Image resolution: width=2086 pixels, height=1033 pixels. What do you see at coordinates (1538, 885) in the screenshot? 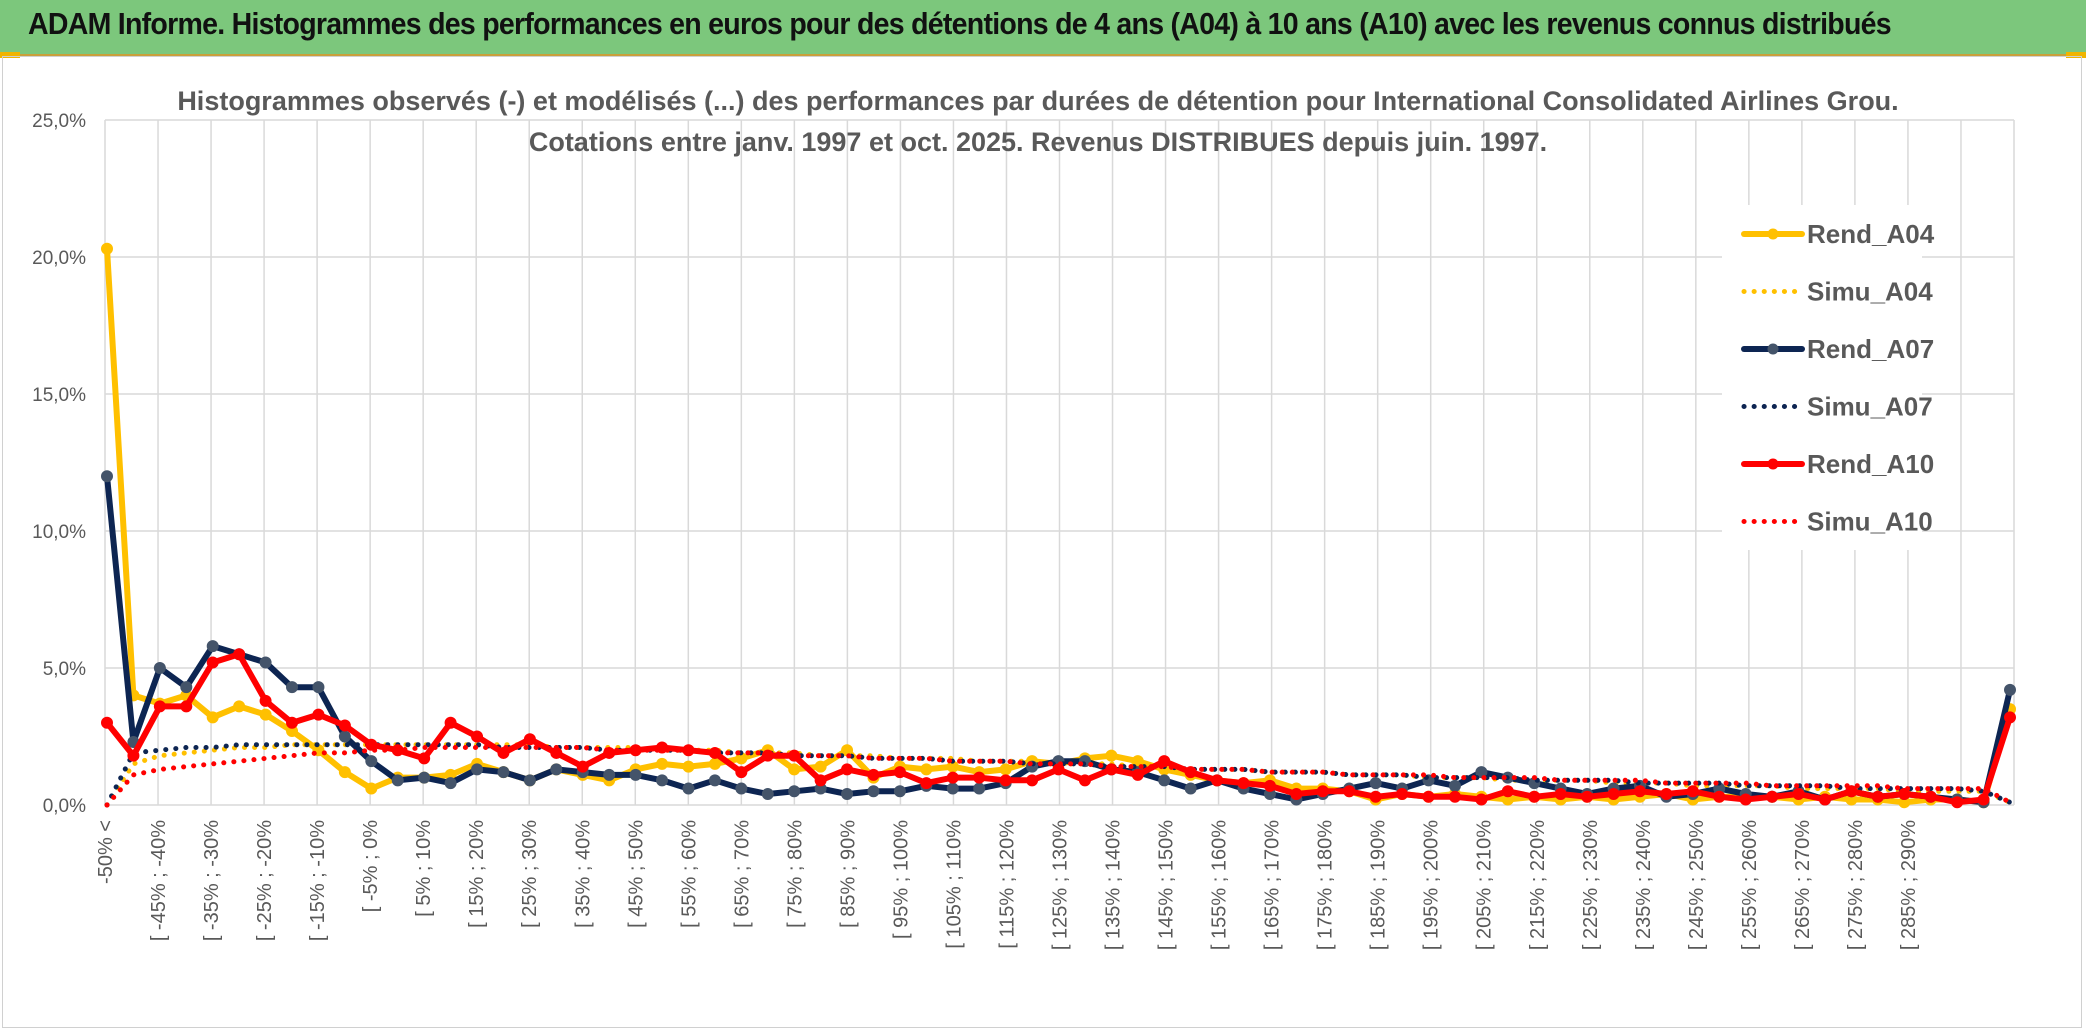
I see `x-tick-label: [ 215% ; 220%` at bounding box center [1538, 885].